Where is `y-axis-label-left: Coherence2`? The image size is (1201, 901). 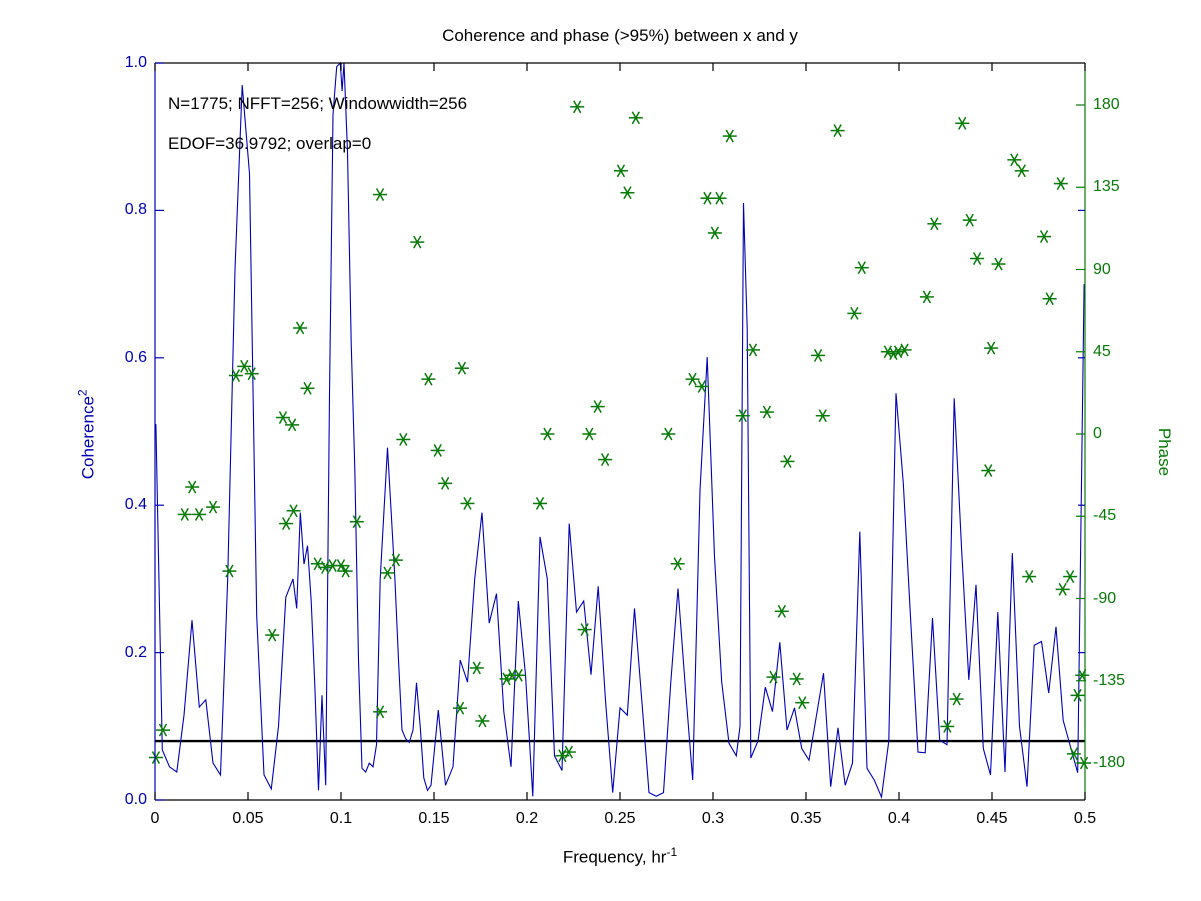
y-axis-label-left: Coherence2 is located at coordinates (86, 434).